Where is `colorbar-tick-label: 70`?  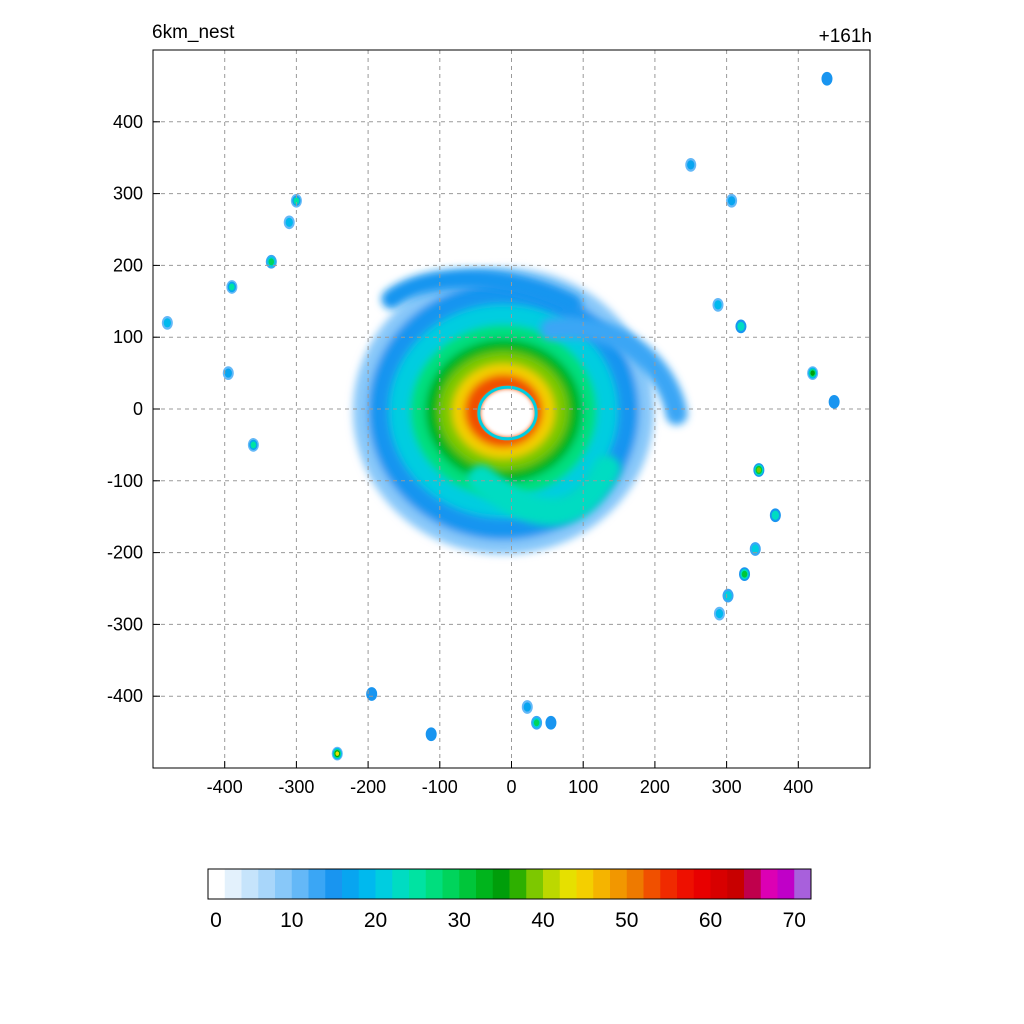 colorbar-tick-label: 70 is located at coordinates (794, 920).